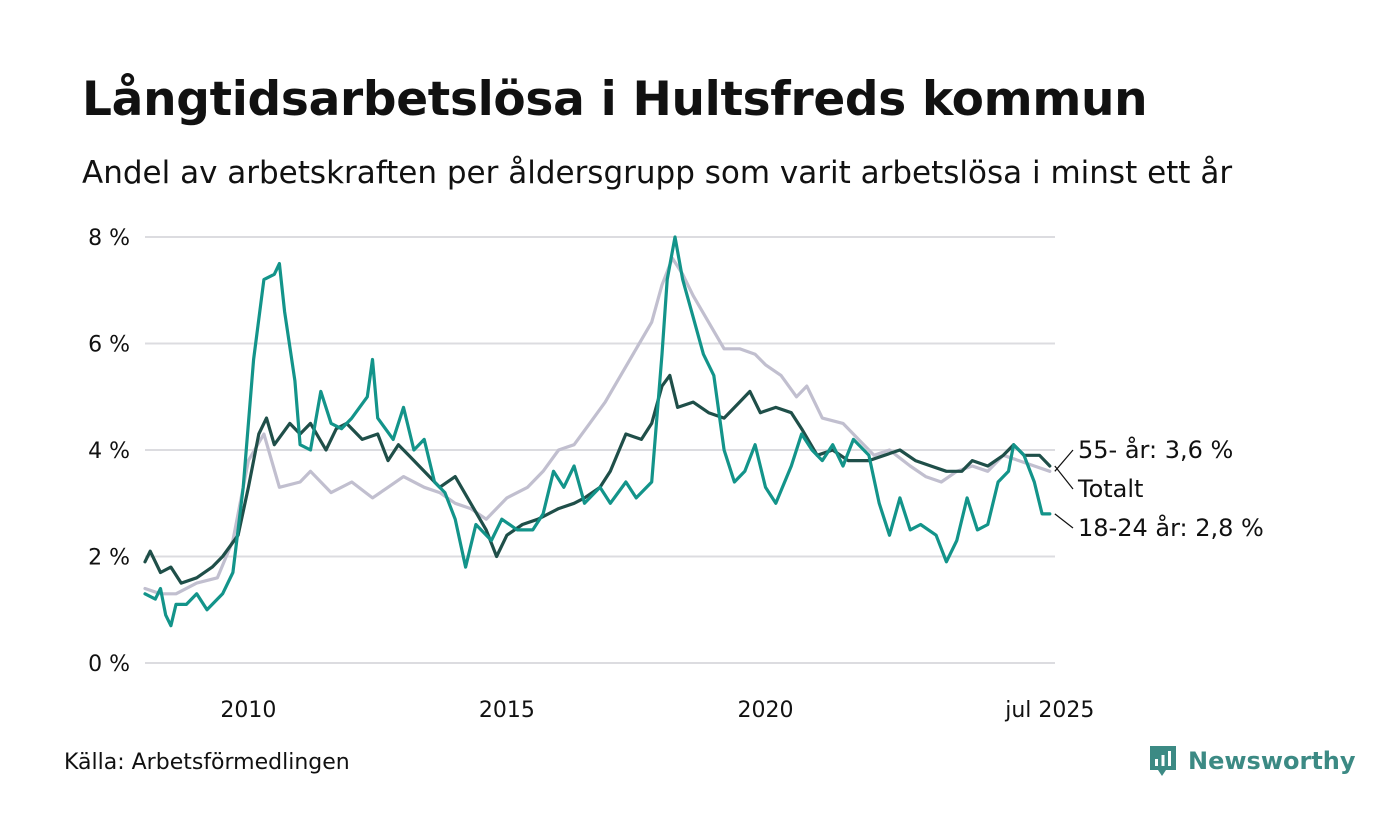 The image size is (1400, 840). Describe the element at coordinates (765, 710) in the screenshot. I see `x-tick-label: 2020` at that location.